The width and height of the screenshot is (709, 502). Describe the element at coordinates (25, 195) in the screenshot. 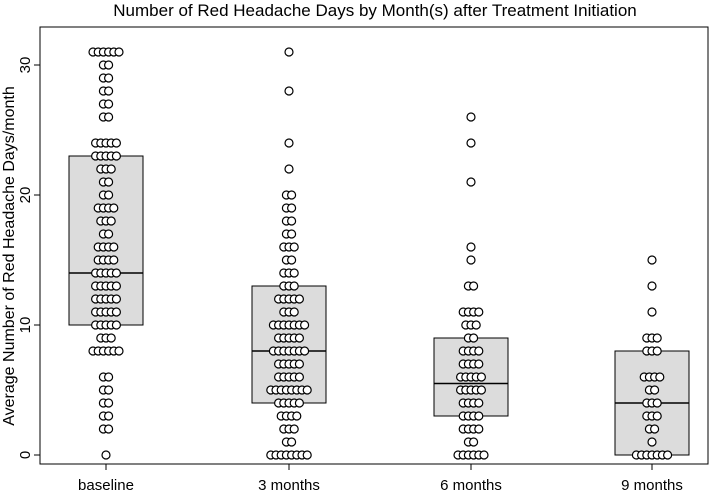

I see `y-tick-label: 20` at that location.